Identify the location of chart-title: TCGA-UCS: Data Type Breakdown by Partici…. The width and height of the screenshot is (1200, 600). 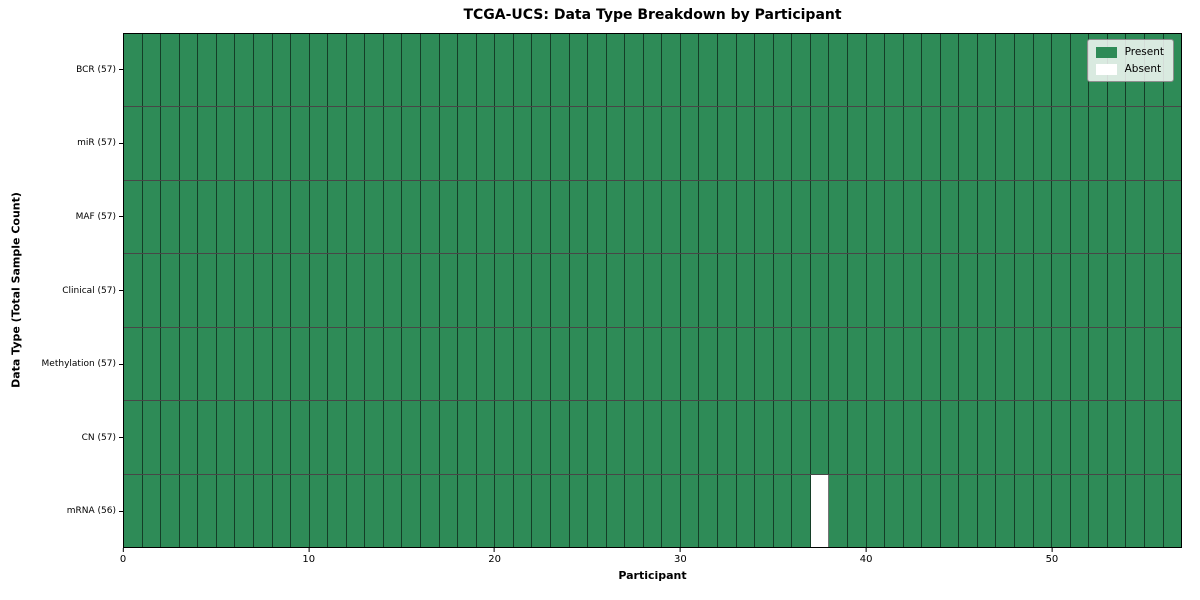
(652, 15).